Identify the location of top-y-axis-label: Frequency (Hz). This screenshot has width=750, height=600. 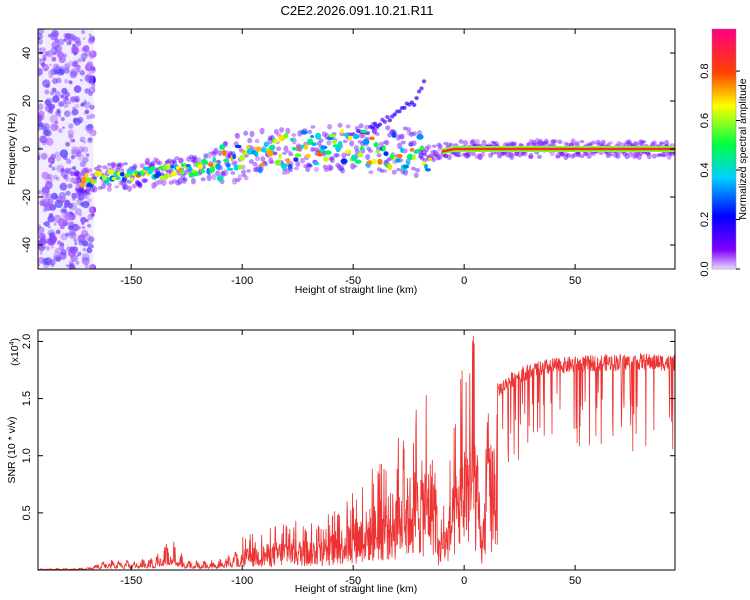
(12, 149).